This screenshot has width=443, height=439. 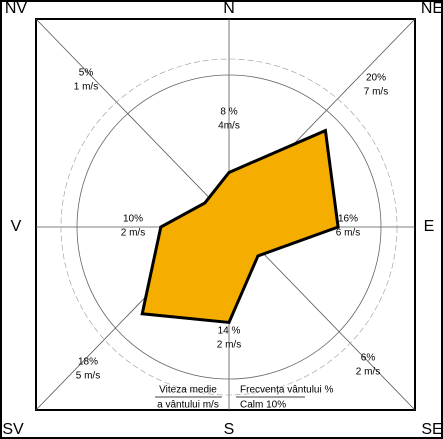 I want to click on legend-text: a vântului m/s, so click(x=188, y=405).